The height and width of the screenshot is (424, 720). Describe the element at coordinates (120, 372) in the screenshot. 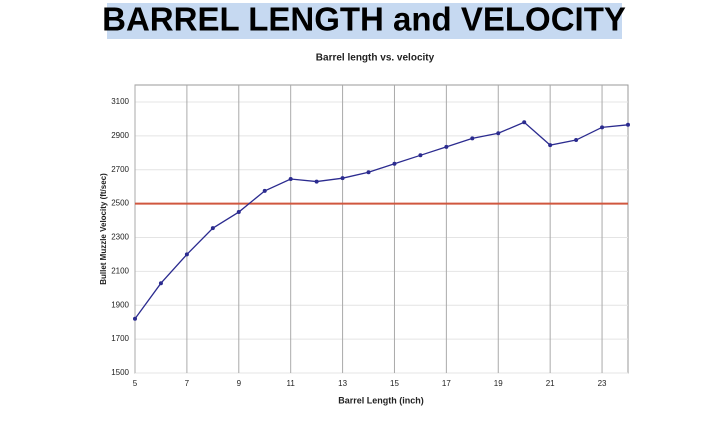

I see `y-tick-label: 1500` at that location.